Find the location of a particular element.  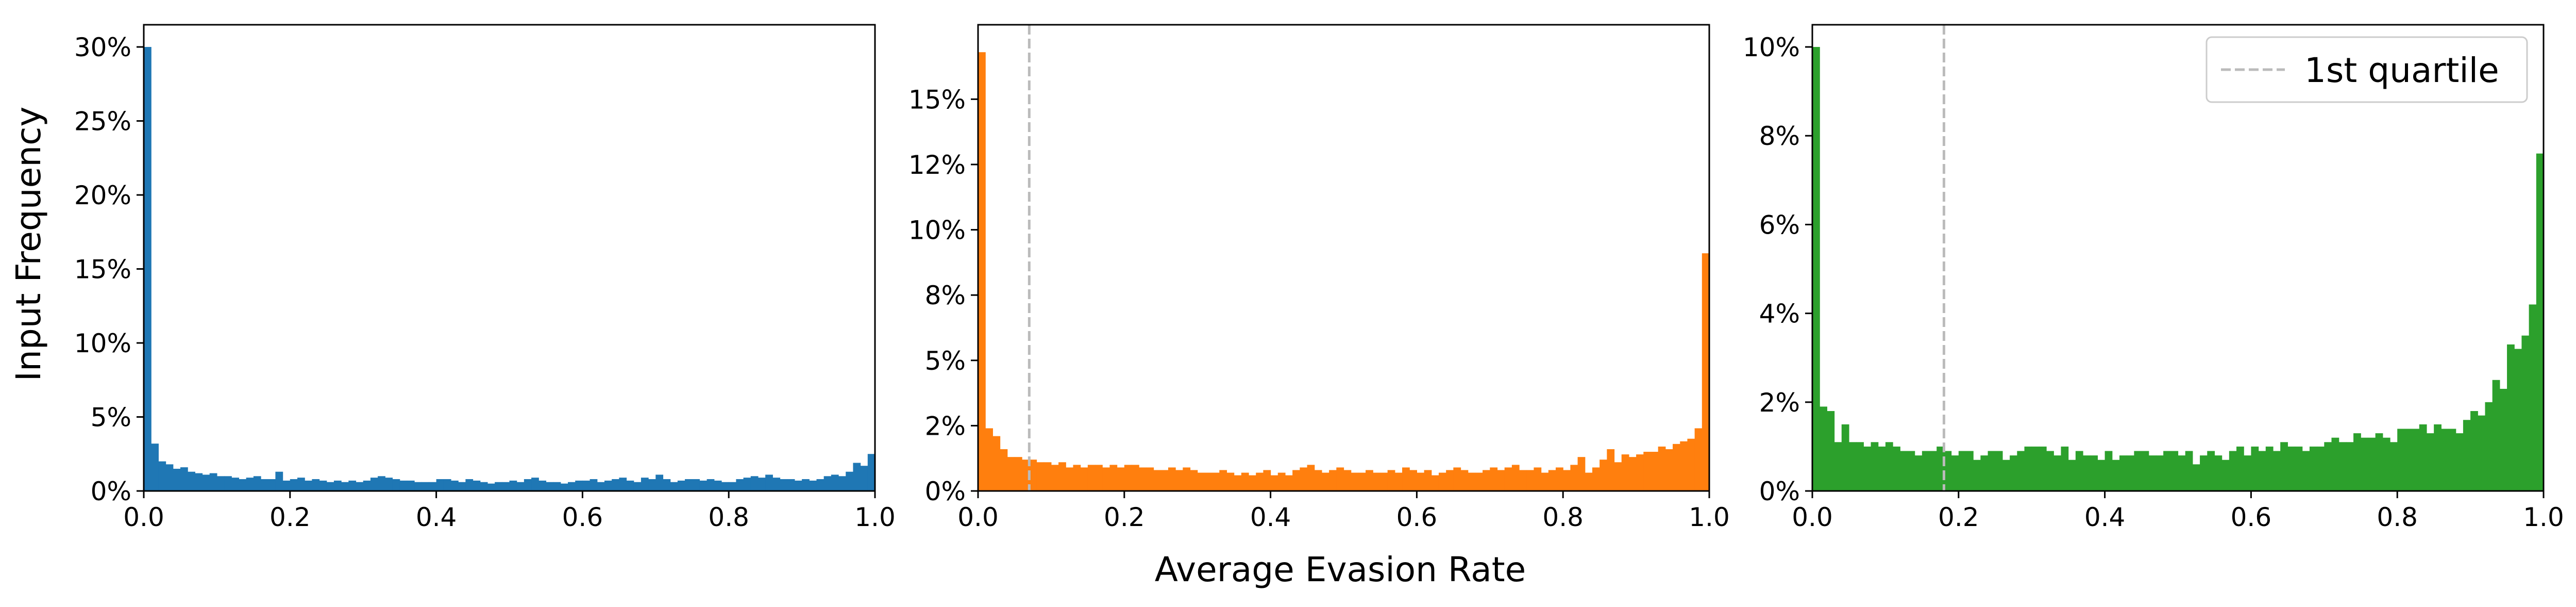

y-tick-label: 5% is located at coordinates (111, 418).